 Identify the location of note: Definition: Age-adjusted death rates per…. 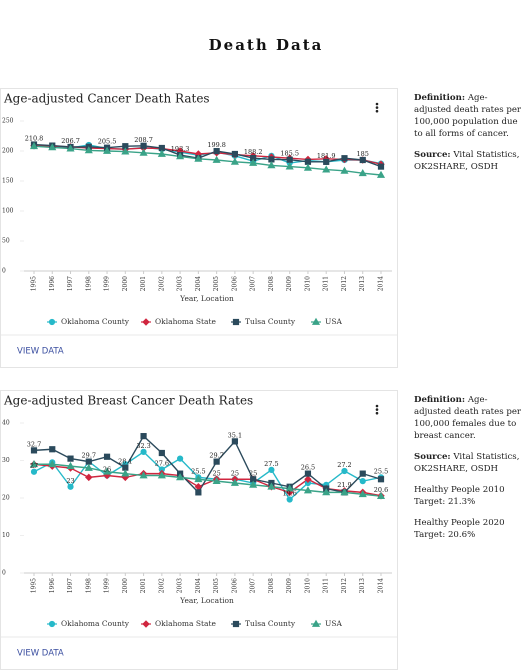
(468, 418).